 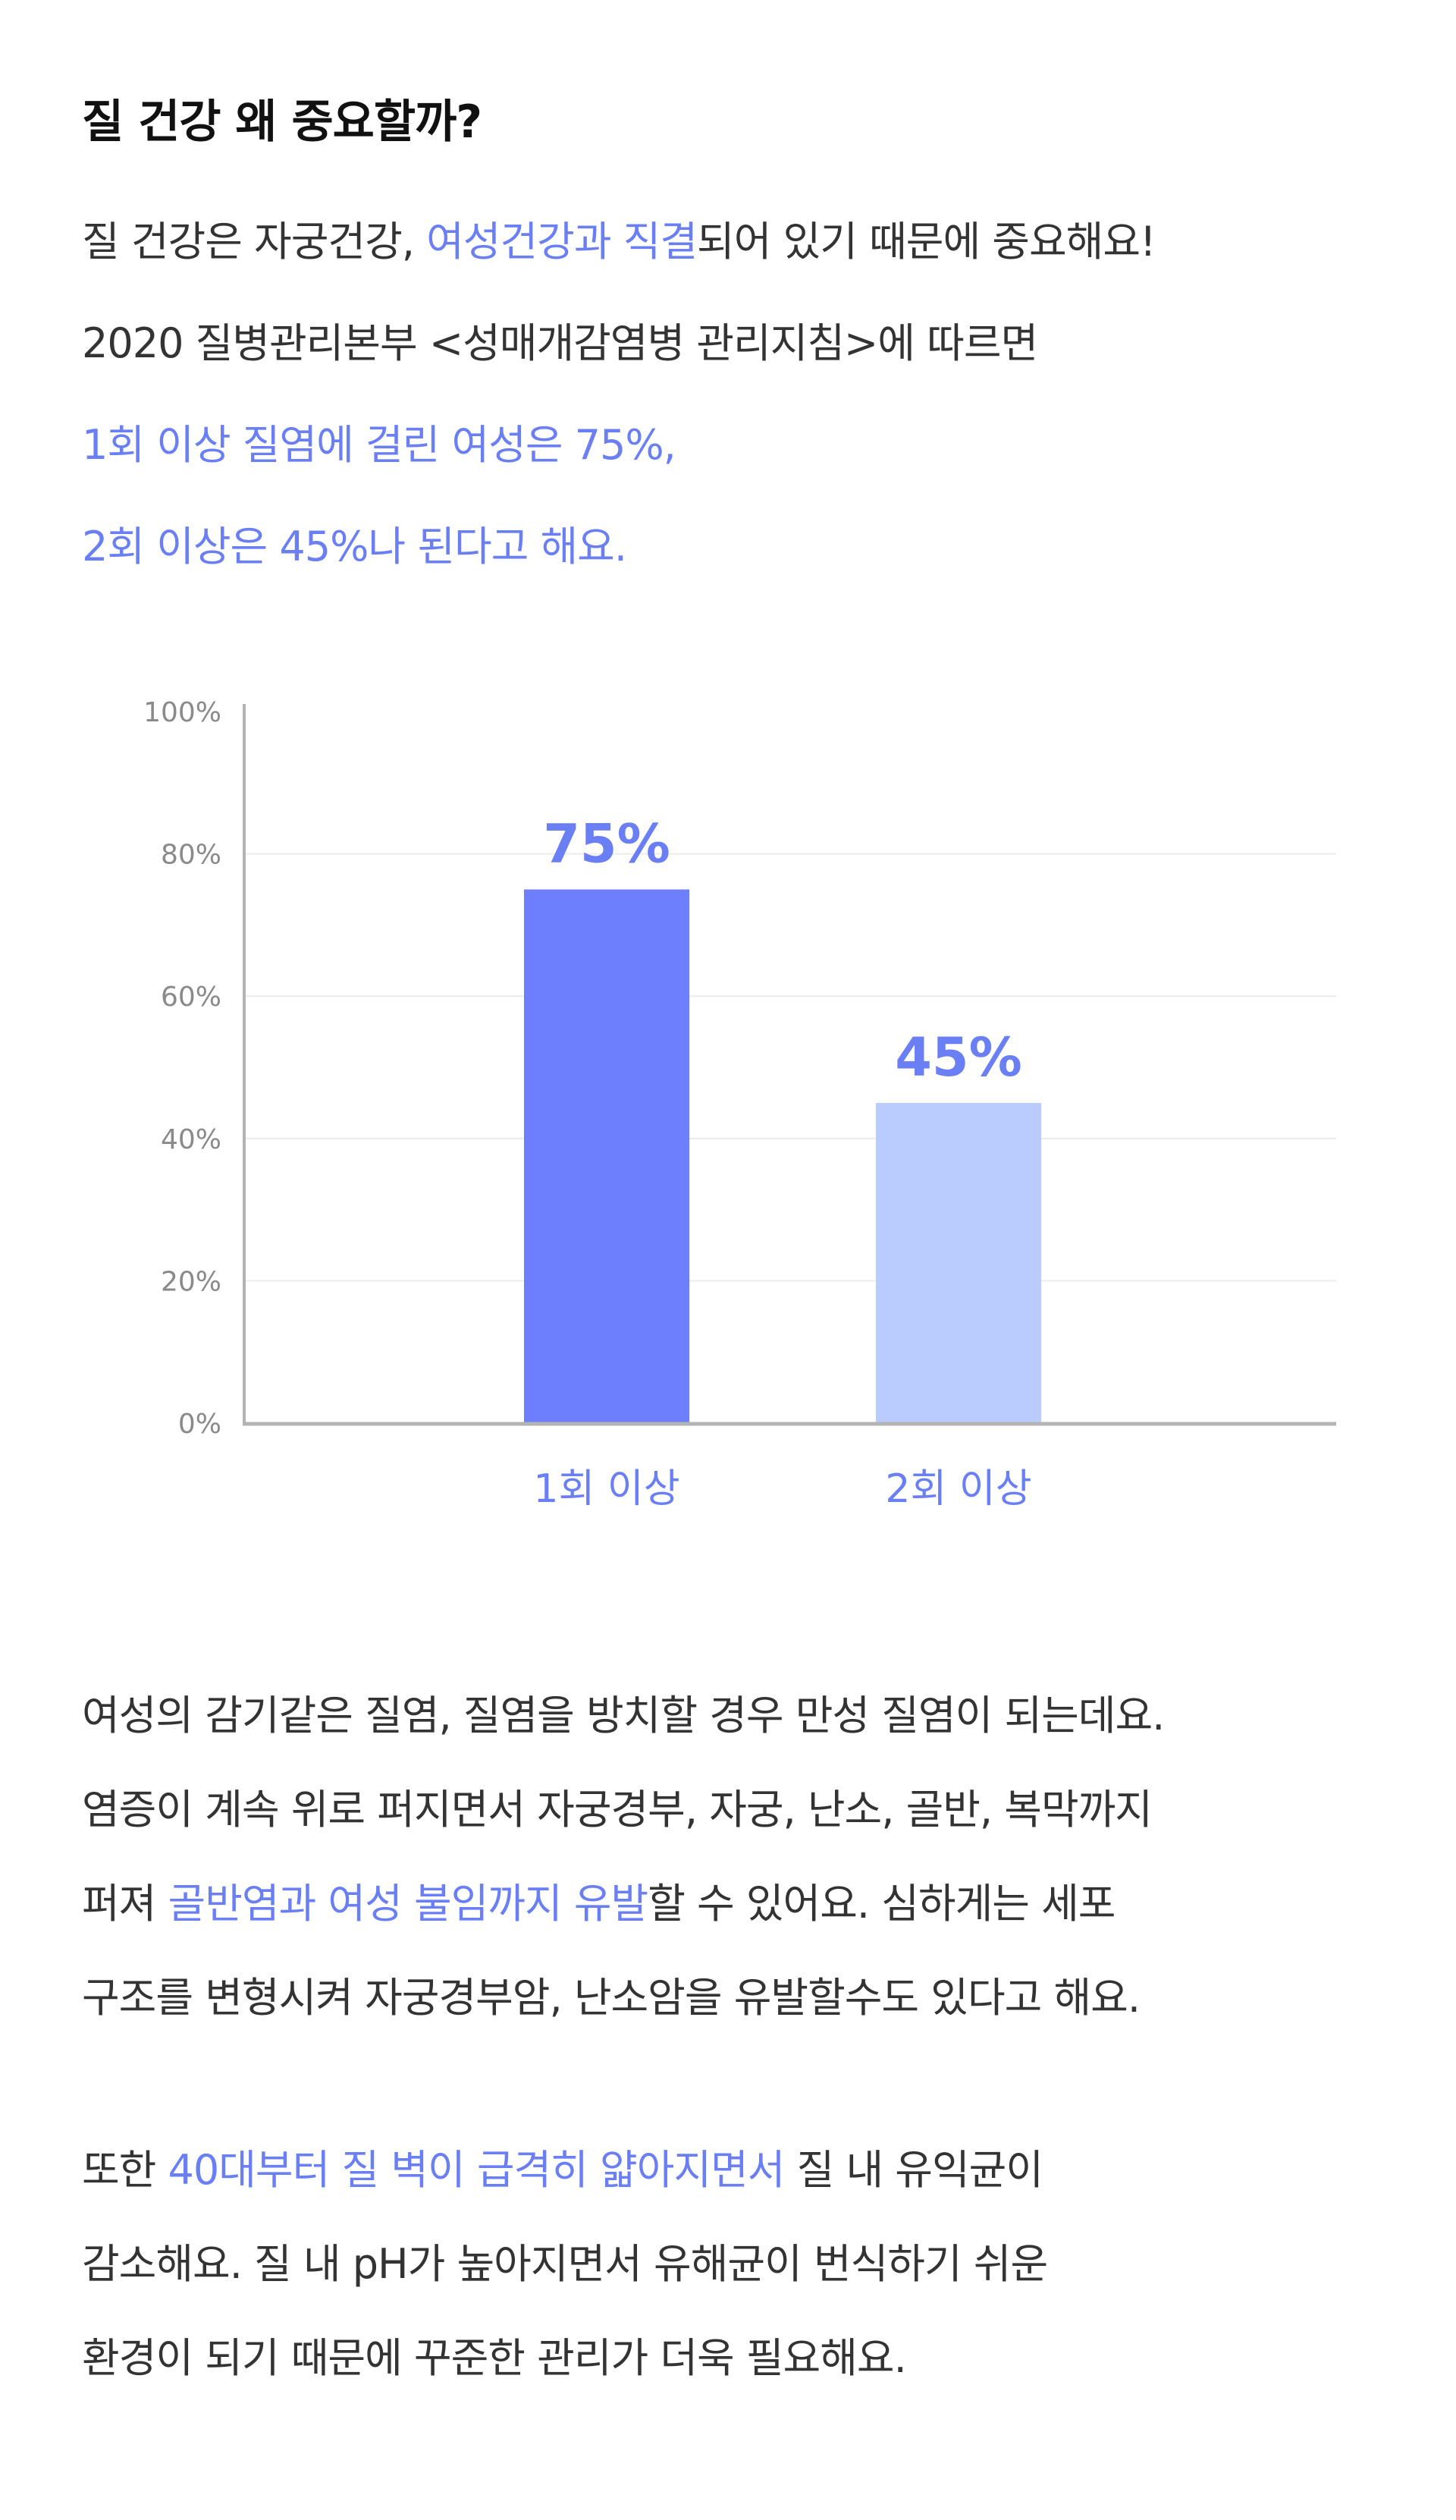 I want to click on p2-line-4: 구조를 변형시켜 자궁경부암, 난소암을 유발할수도 있다고 해요., so click(x=611, y=1998).